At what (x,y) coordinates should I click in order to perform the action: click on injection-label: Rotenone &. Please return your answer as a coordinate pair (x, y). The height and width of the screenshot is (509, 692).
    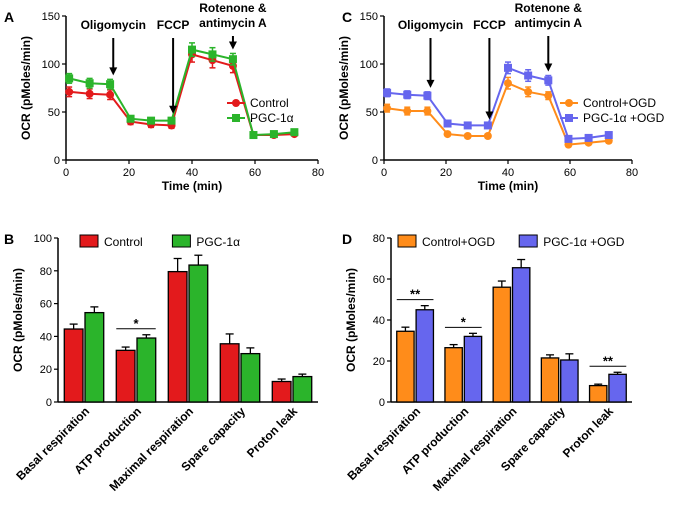
    Looking at the image, I should click on (549, 8).